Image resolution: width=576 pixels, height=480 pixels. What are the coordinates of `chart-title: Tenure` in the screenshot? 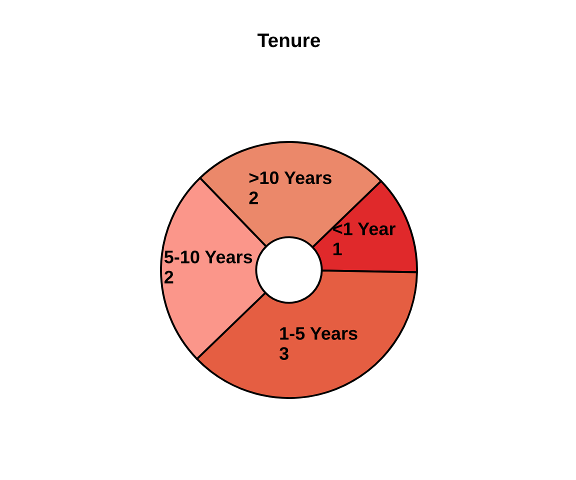 It's located at (289, 41).